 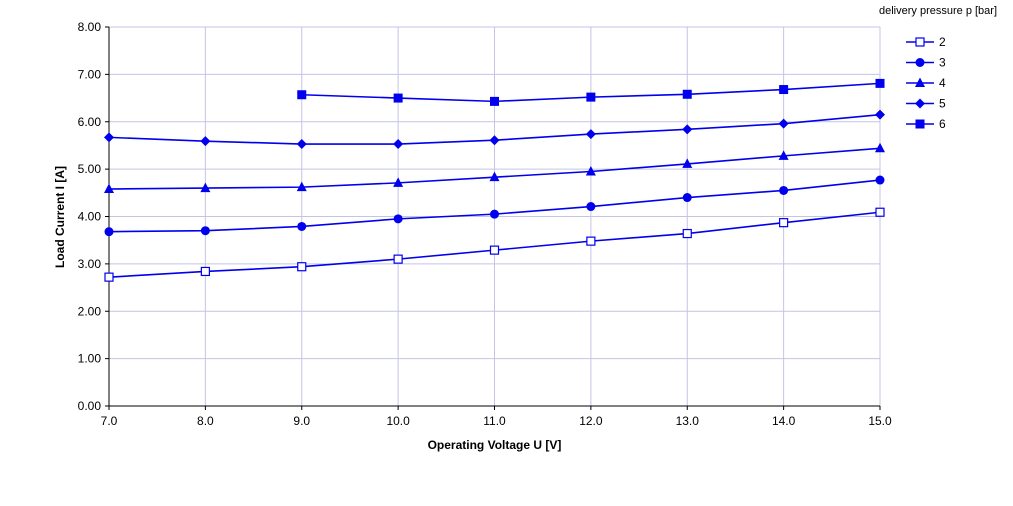 What do you see at coordinates (60, 217) in the screenshot?
I see `y-axis-title: Load Current I [A]` at bounding box center [60, 217].